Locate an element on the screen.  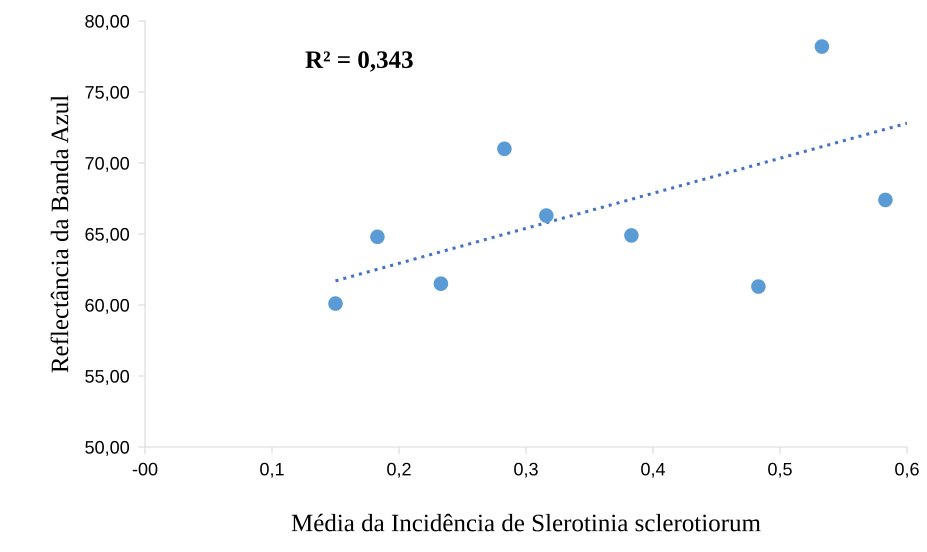
x-tick-label: 0,6 is located at coordinates (907, 470).